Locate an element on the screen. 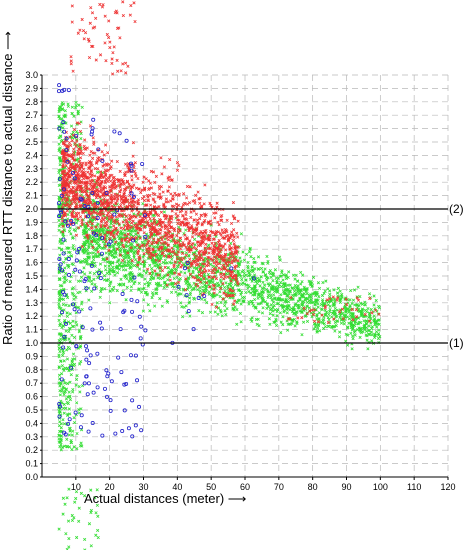 This screenshot has width=466, height=550. y-tick-label: 2.4 is located at coordinates (31, 155).